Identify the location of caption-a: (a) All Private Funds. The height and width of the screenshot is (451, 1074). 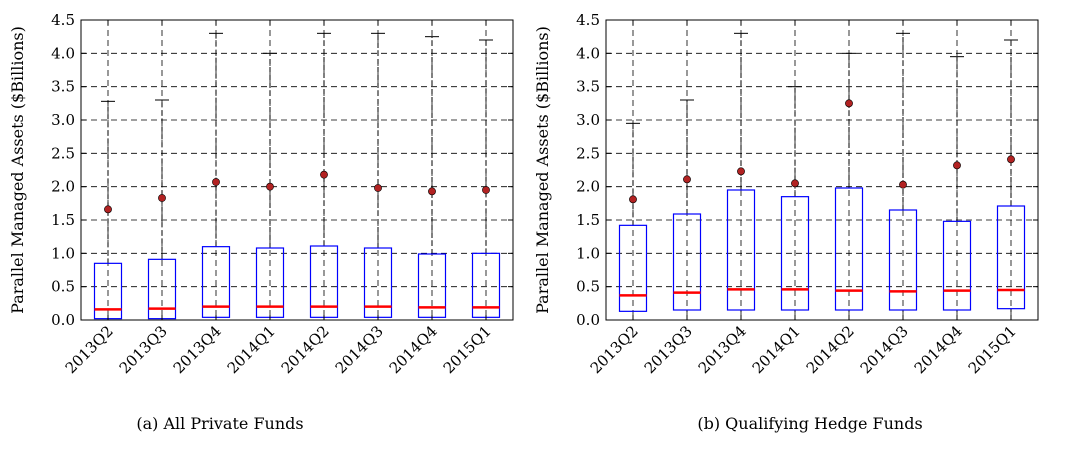
(220, 423).